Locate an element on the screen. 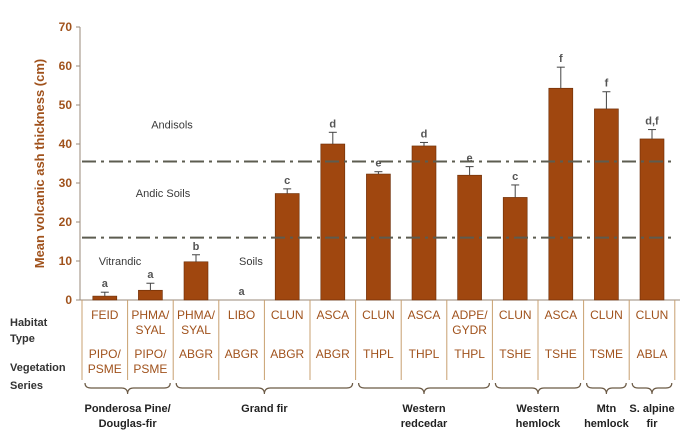  y-tick-label: 30 is located at coordinates (66, 183).